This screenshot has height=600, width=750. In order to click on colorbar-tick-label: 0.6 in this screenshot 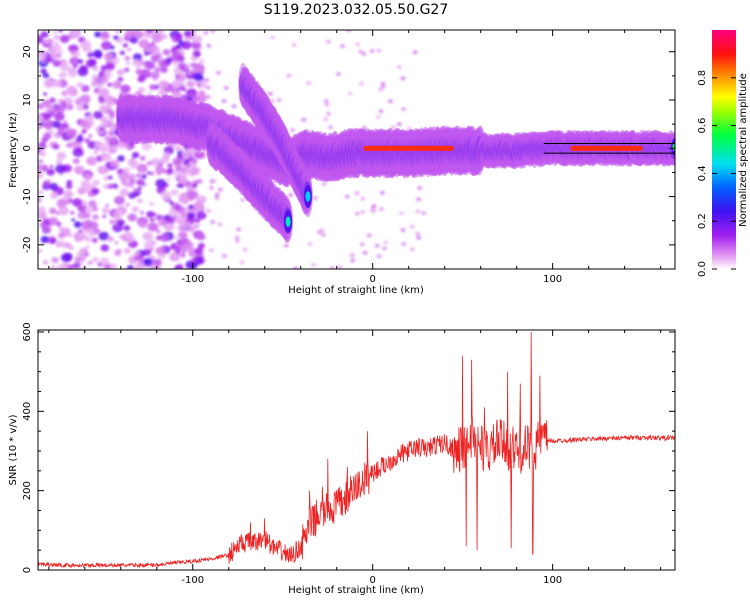, I will do `click(702, 126)`.